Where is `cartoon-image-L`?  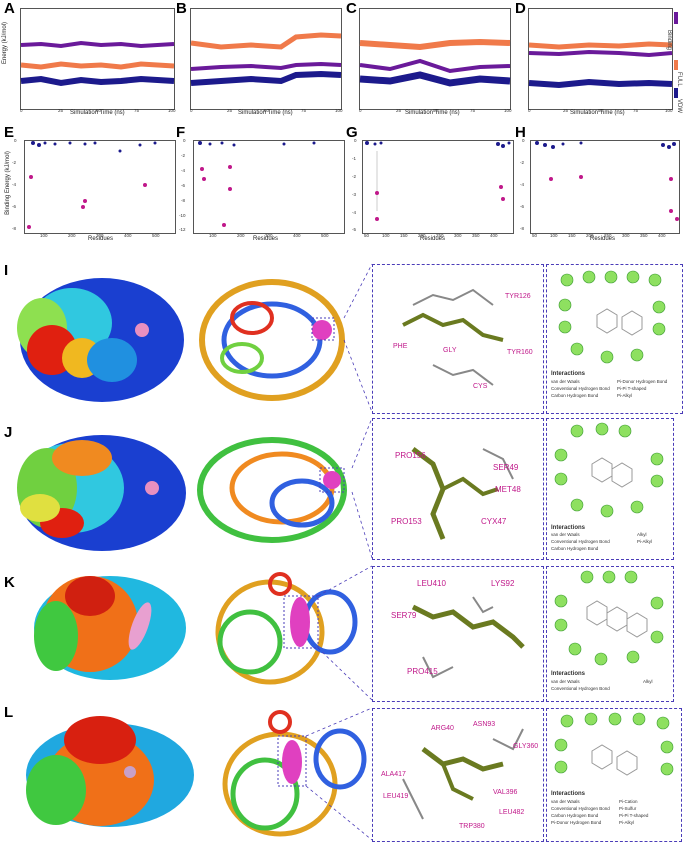
cartoon-image-L is located at coordinates (294, 773).